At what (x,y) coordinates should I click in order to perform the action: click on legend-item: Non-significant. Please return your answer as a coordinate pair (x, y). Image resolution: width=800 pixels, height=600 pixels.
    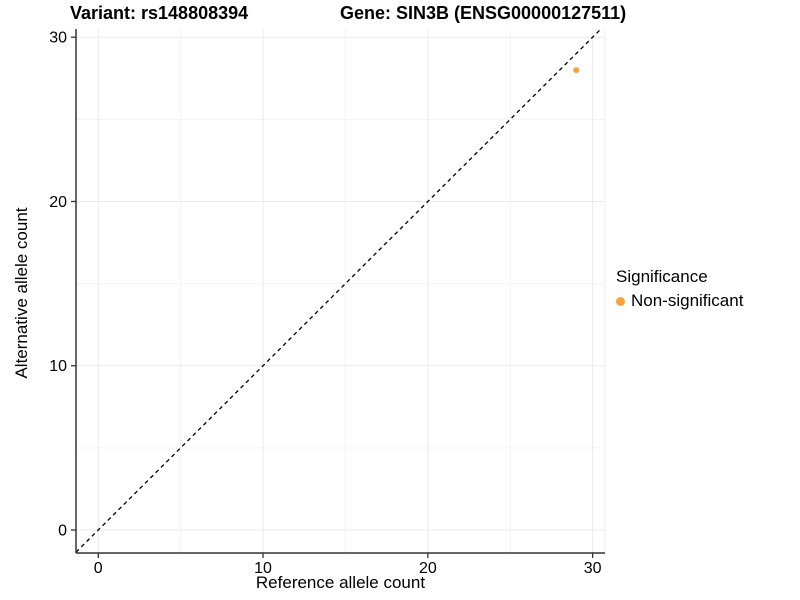
    Looking at the image, I should click on (679, 301).